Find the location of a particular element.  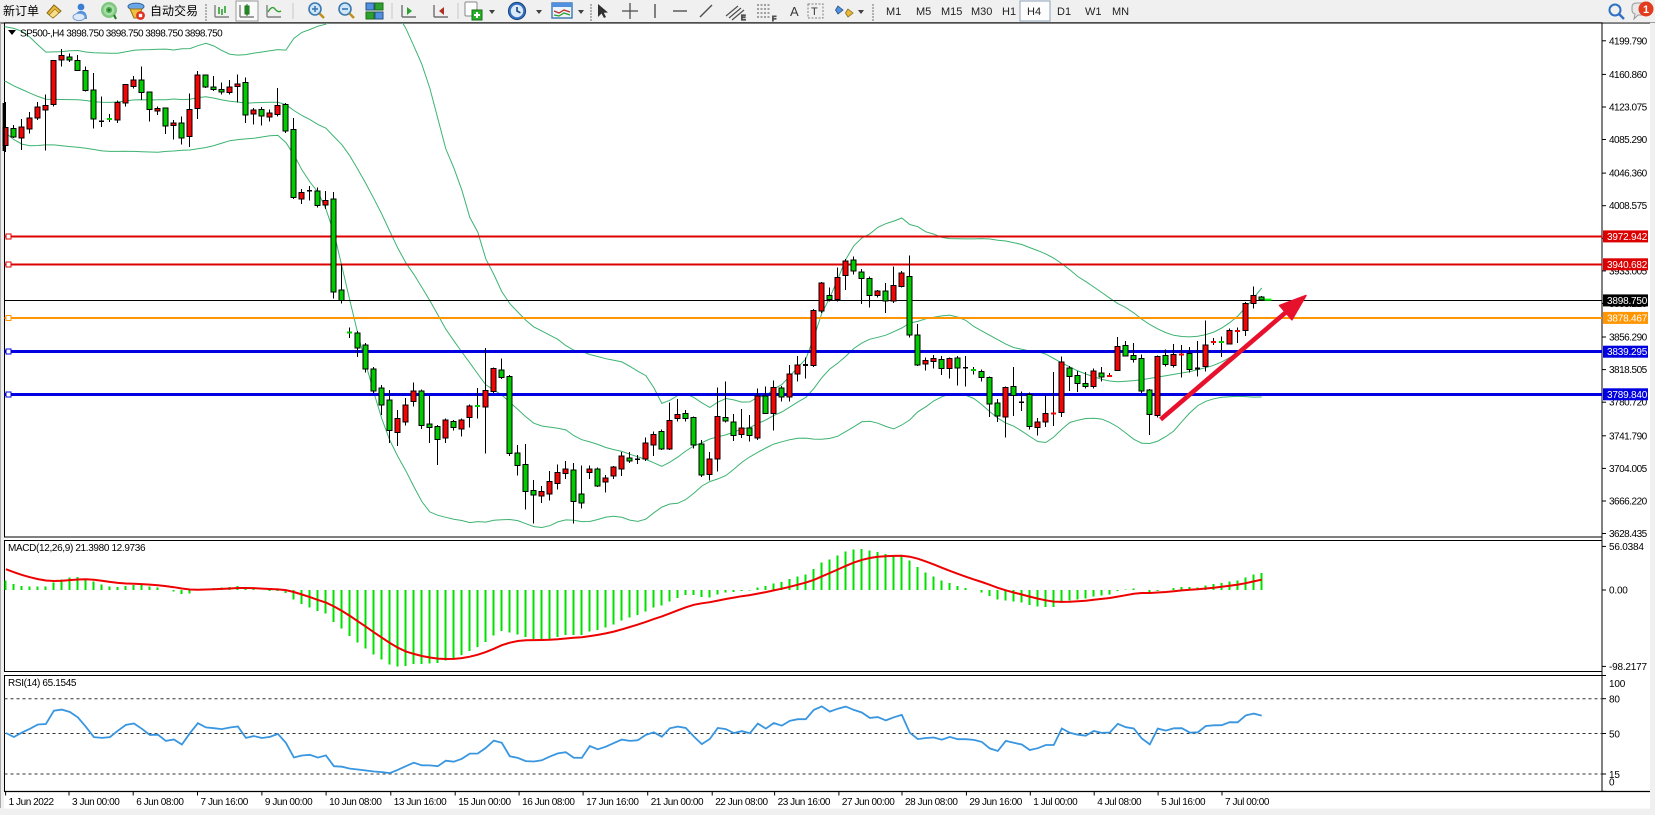

svg-text: 4 Jul 08:00 is located at coordinates (1119, 802).